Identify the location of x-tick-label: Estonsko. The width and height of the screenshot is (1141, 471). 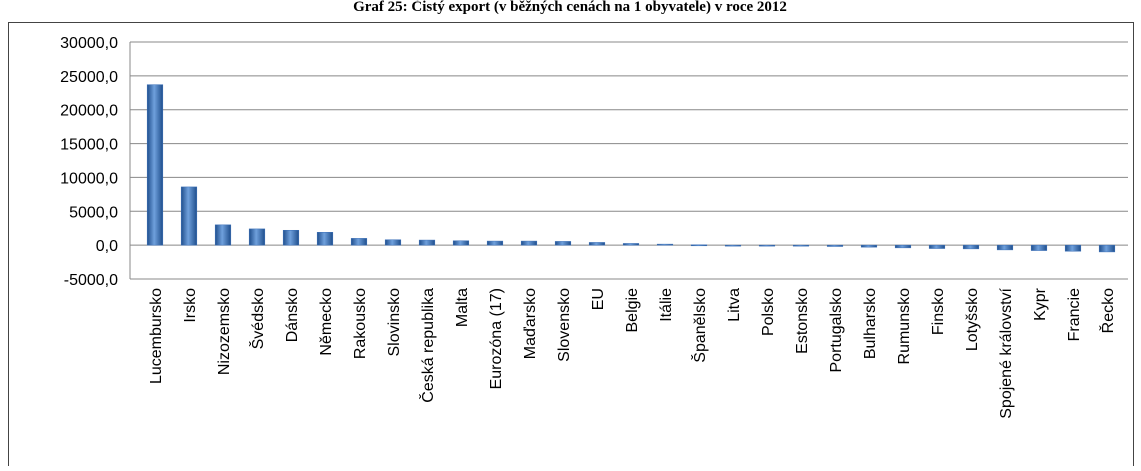
(802, 321).